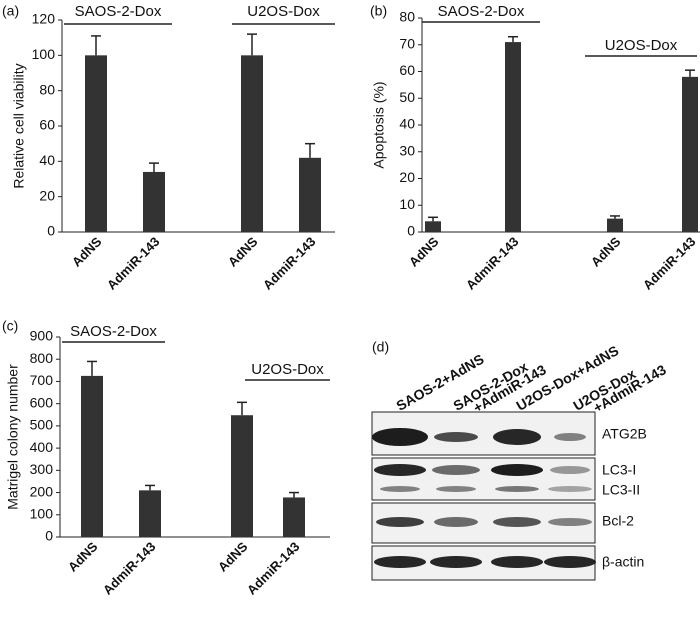 Image resolution: width=700 pixels, height=619 pixels. What do you see at coordinates (42, 447) in the screenshot?
I see `y-tick-label: 400` at bounding box center [42, 447].